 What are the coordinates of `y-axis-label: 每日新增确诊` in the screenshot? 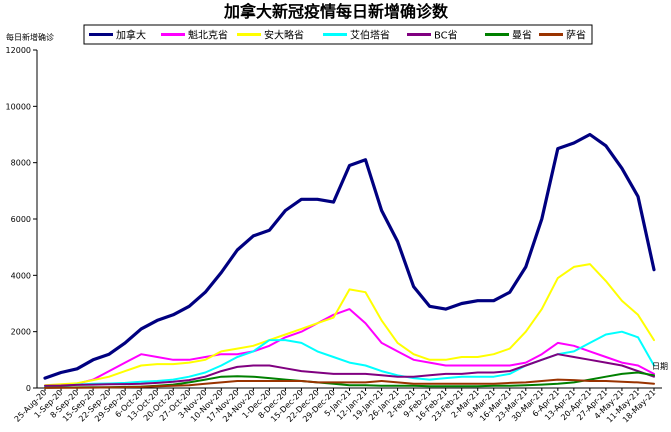 It's located at (30, 37).